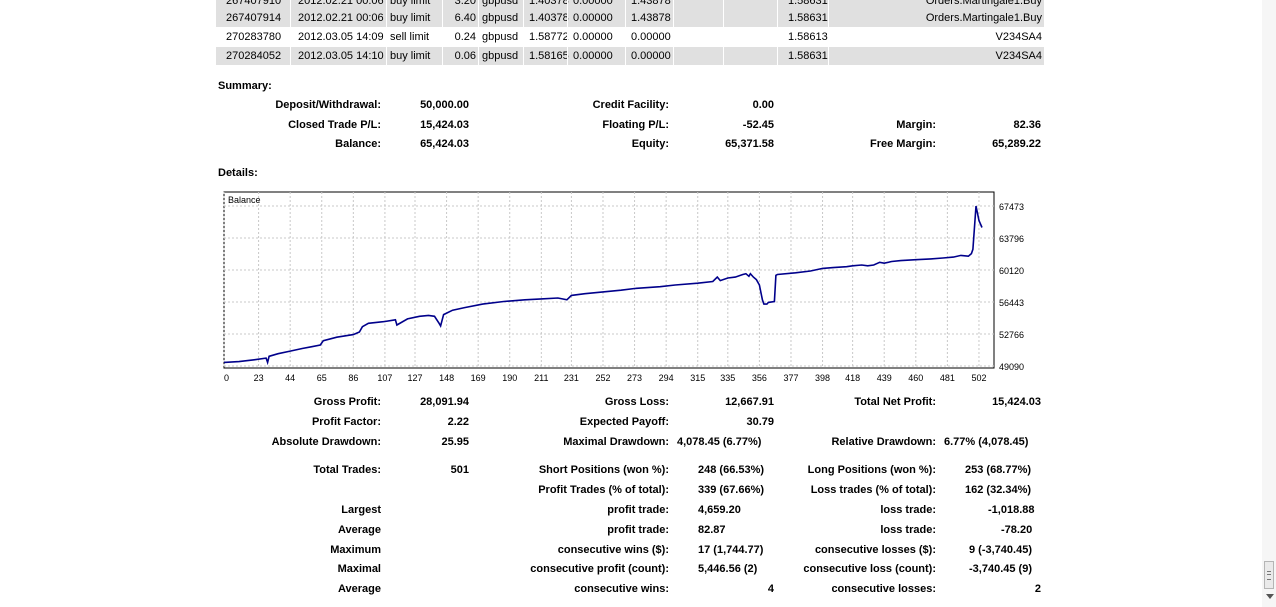 The height and width of the screenshot is (607, 1276). I want to click on closed-pl-value: 15,424.03, so click(444, 125).